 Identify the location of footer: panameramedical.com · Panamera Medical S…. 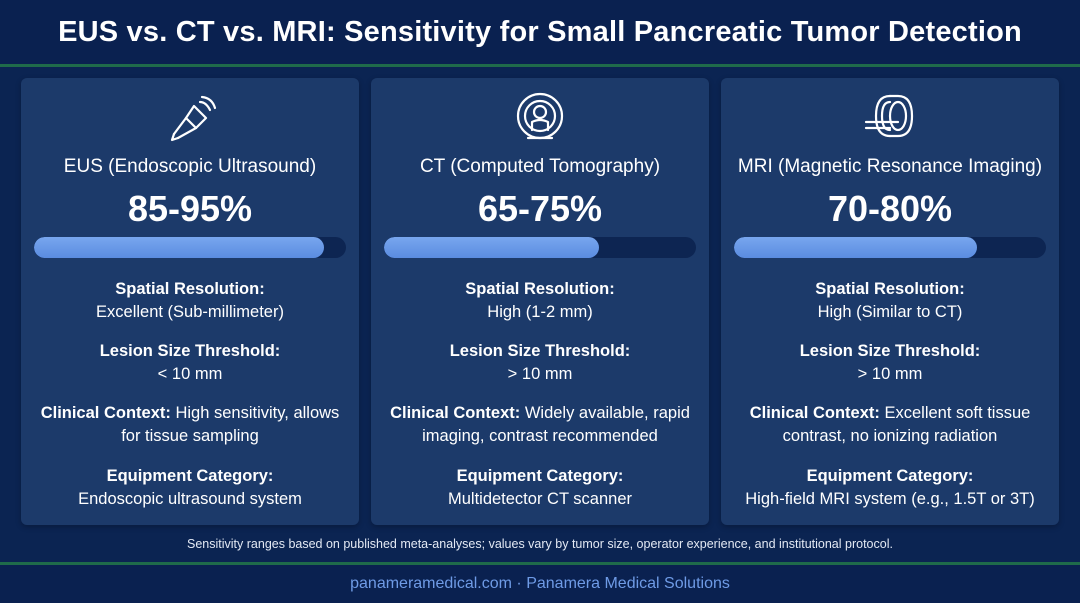
(540, 584).